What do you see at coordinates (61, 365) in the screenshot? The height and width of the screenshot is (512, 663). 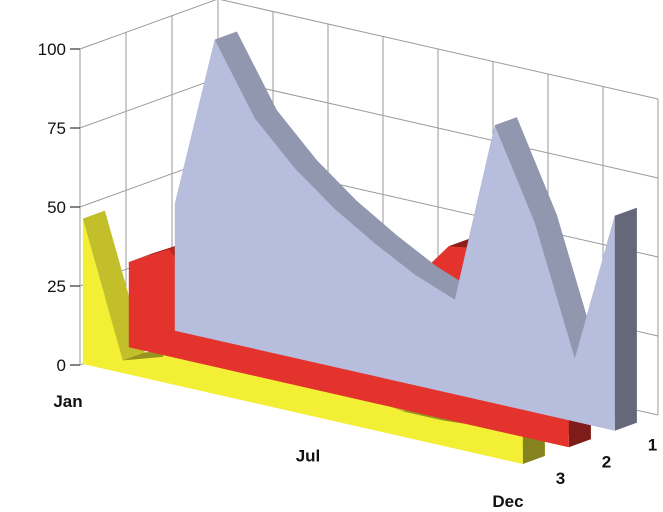 I see `y-tick-label: 0` at bounding box center [61, 365].